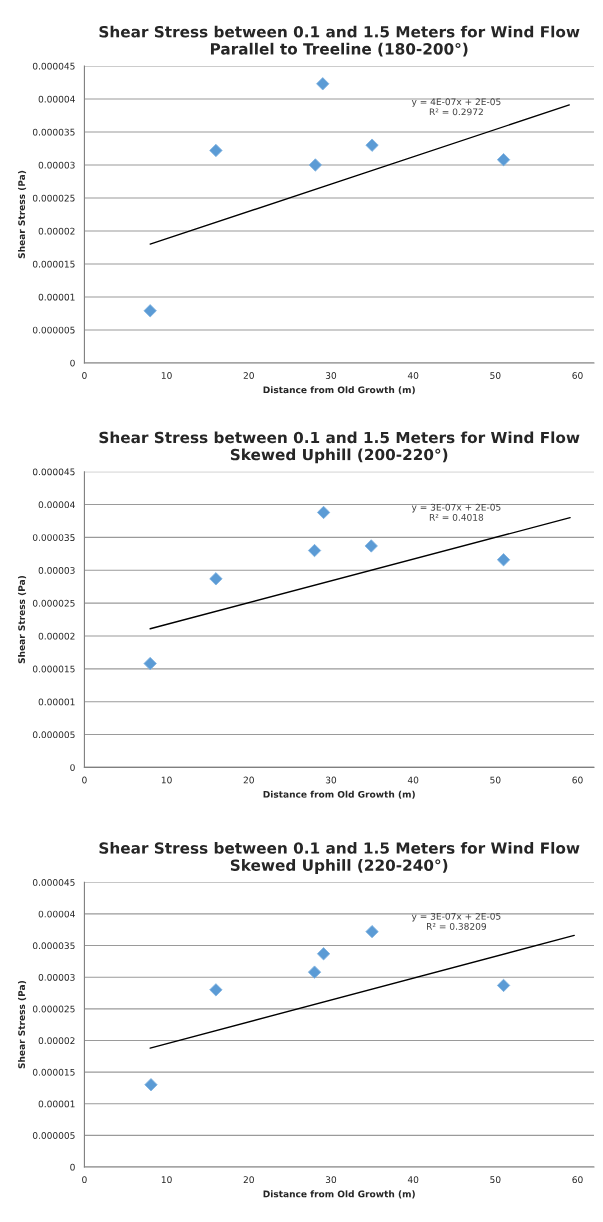 Image resolution: width=603 pixels, height=1222 pixels. What do you see at coordinates (339, 41) in the screenshot?
I see `chart-title: Shear Stress between 0.1 and 1.5 Meters for Wind Flow Parallel to Treeline (180-200°)` at bounding box center [339, 41].